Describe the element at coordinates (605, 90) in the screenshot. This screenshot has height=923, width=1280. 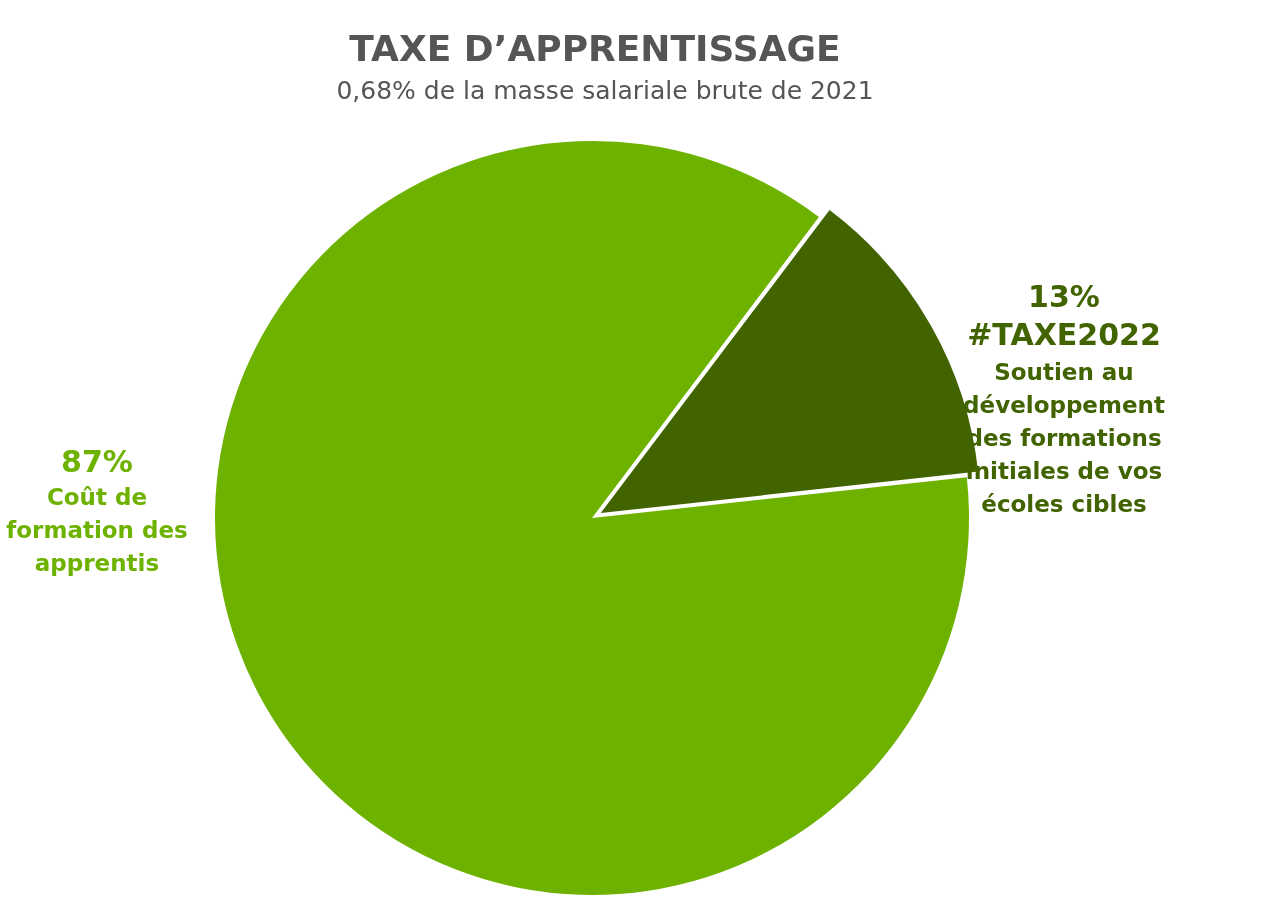
I see `chart-subtitle: 0,68% de la masse salariale brute de 2021` at that location.